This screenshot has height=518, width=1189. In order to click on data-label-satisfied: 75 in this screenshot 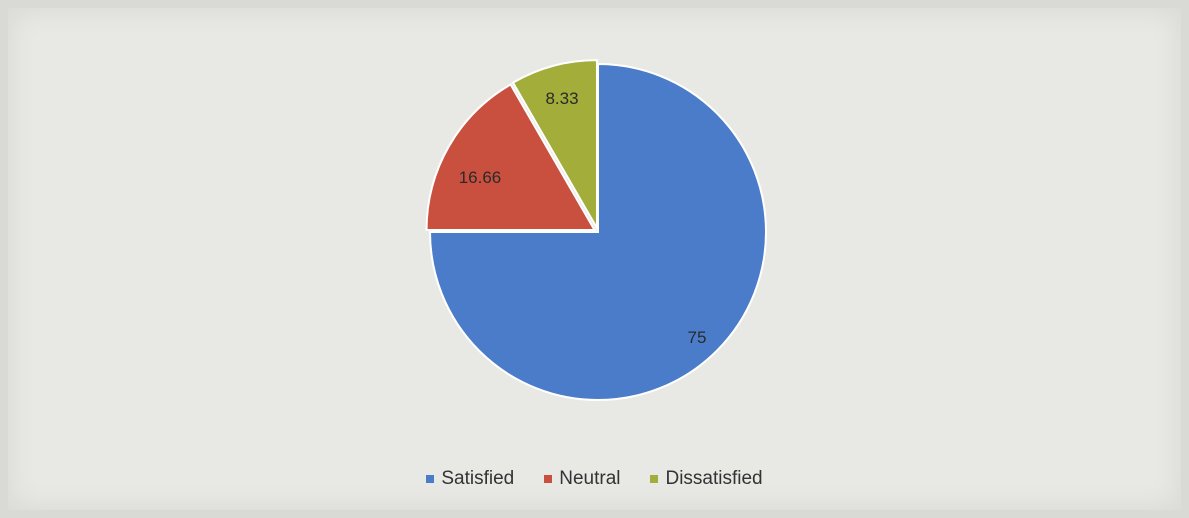, I will do `click(697, 337)`.